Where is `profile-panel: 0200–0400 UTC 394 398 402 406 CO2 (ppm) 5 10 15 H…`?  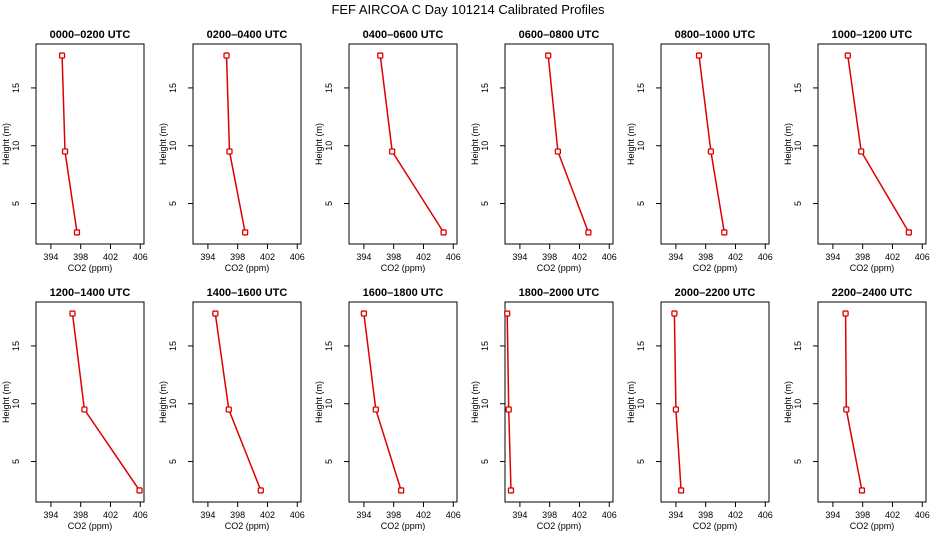
profile-panel: 0200–0400 UTC 394 398 402 406 CO2 (ppm) 5 10 15 H… is located at coordinates (231, 151).